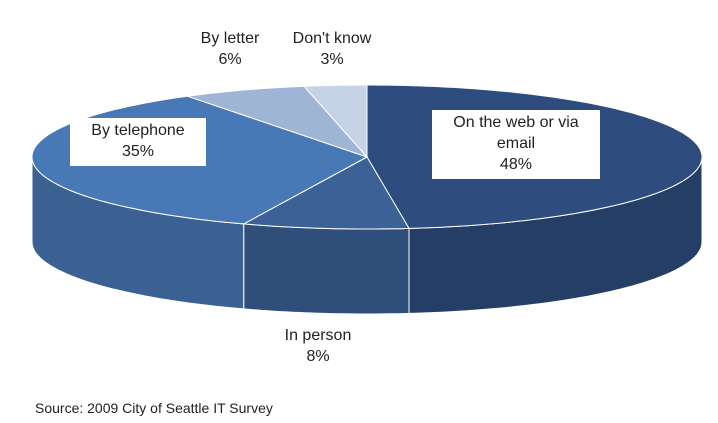 This screenshot has height=423, width=718. I want to click on value-label: 6%, so click(230, 59).